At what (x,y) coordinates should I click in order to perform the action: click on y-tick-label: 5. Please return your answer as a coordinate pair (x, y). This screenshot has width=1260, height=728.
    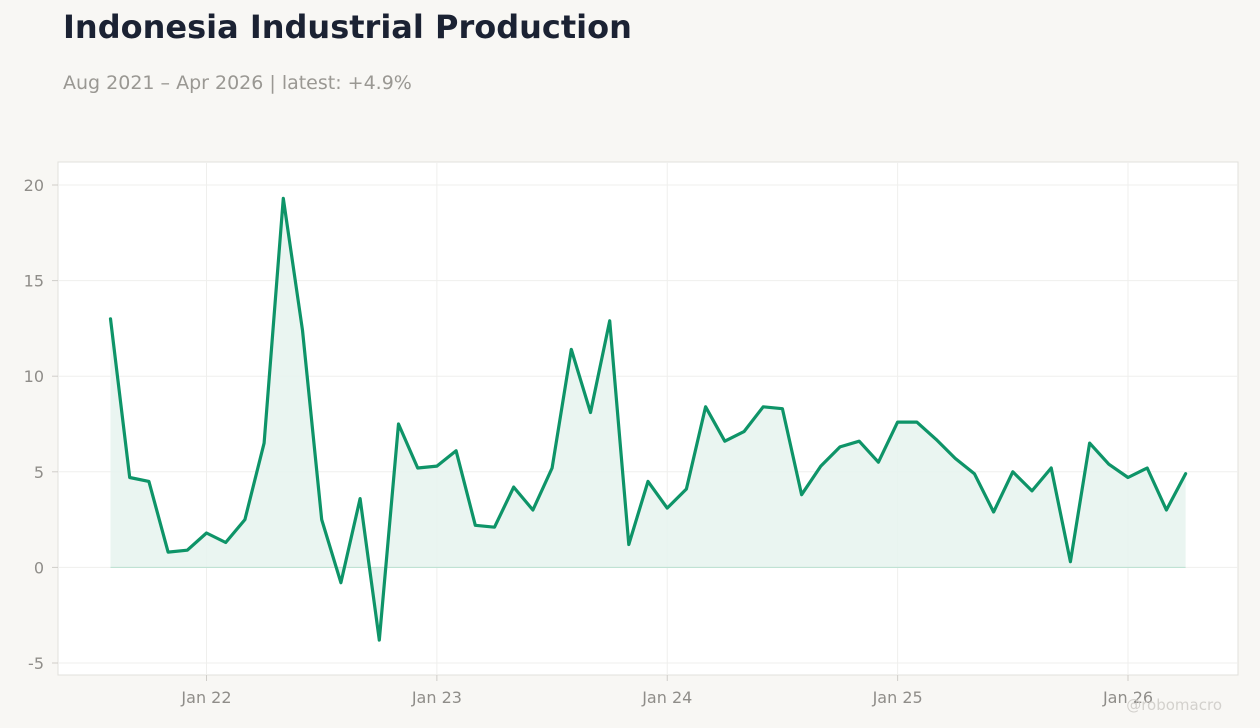
    Looking at the image, I should click on (39, 472).